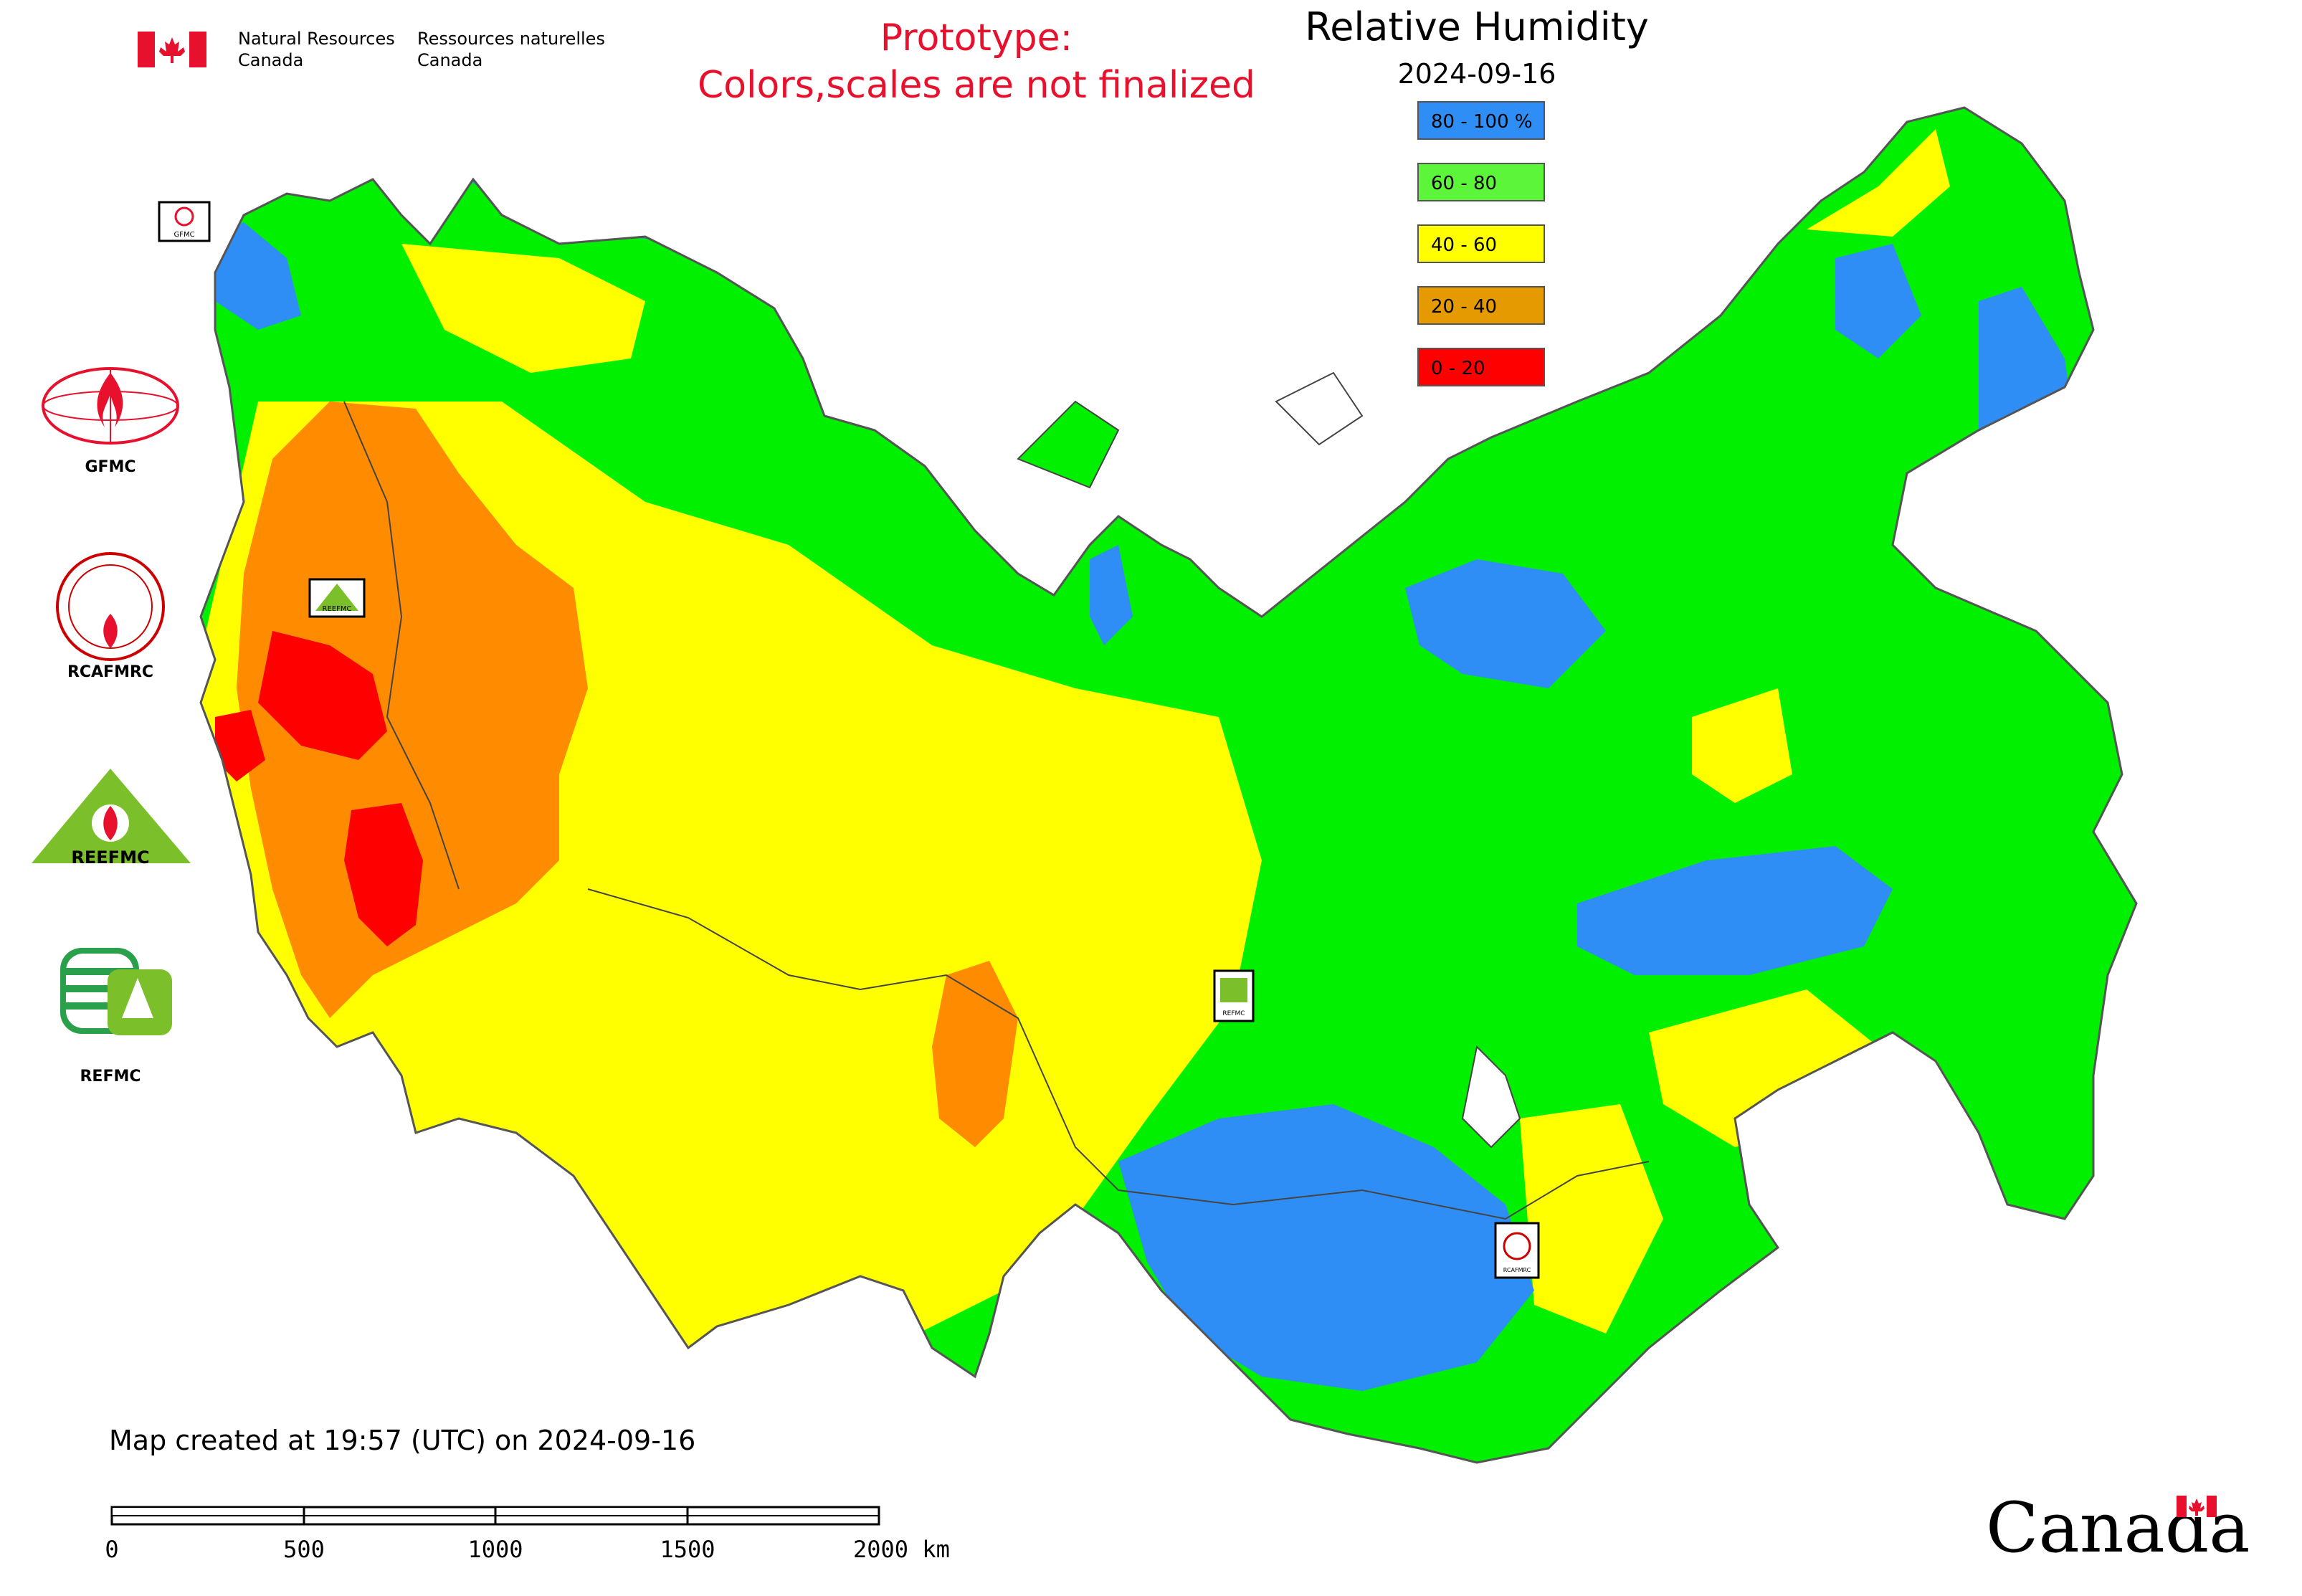  What do you see at coordinates (323, 695) in the screenshot?
I see `zone-0-20-north` at bounding box center [323, 695].